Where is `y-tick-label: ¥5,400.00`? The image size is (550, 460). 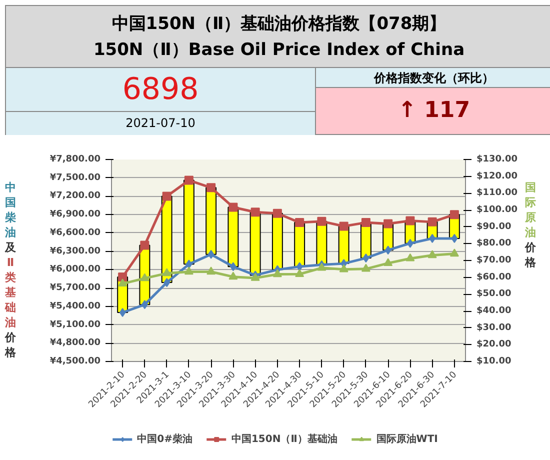
y-tick-label: ¥5,400.00 is located at coordinates (75, 306).